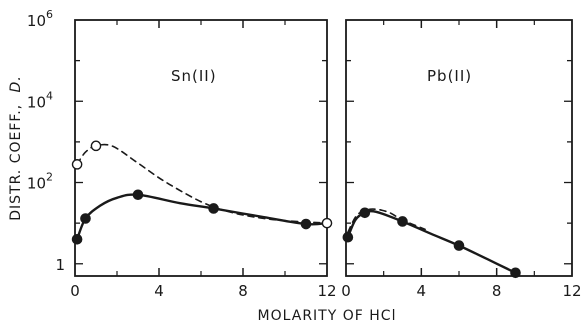 This screenshot has width=586, height=327. I want to click on y-tick-exponent: 2, so click(49, 177).